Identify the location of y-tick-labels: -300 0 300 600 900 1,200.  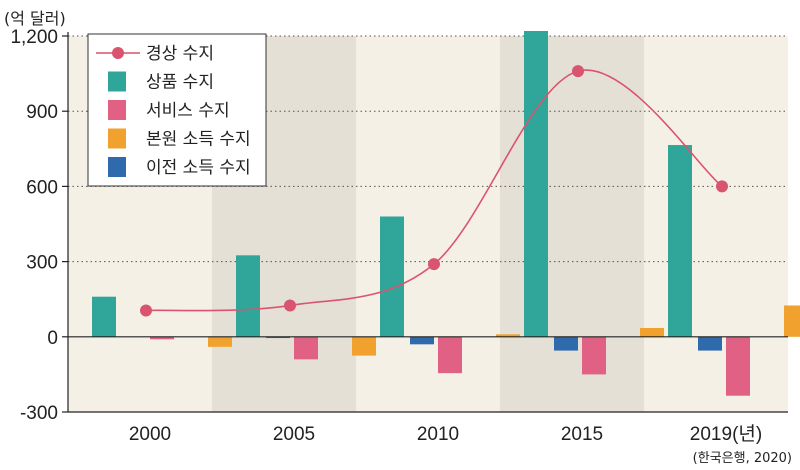
(34, 225).